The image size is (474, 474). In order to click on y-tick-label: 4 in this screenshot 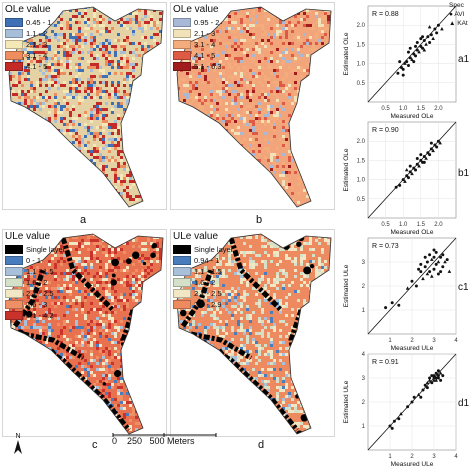, I will do `click(364, 355)`.